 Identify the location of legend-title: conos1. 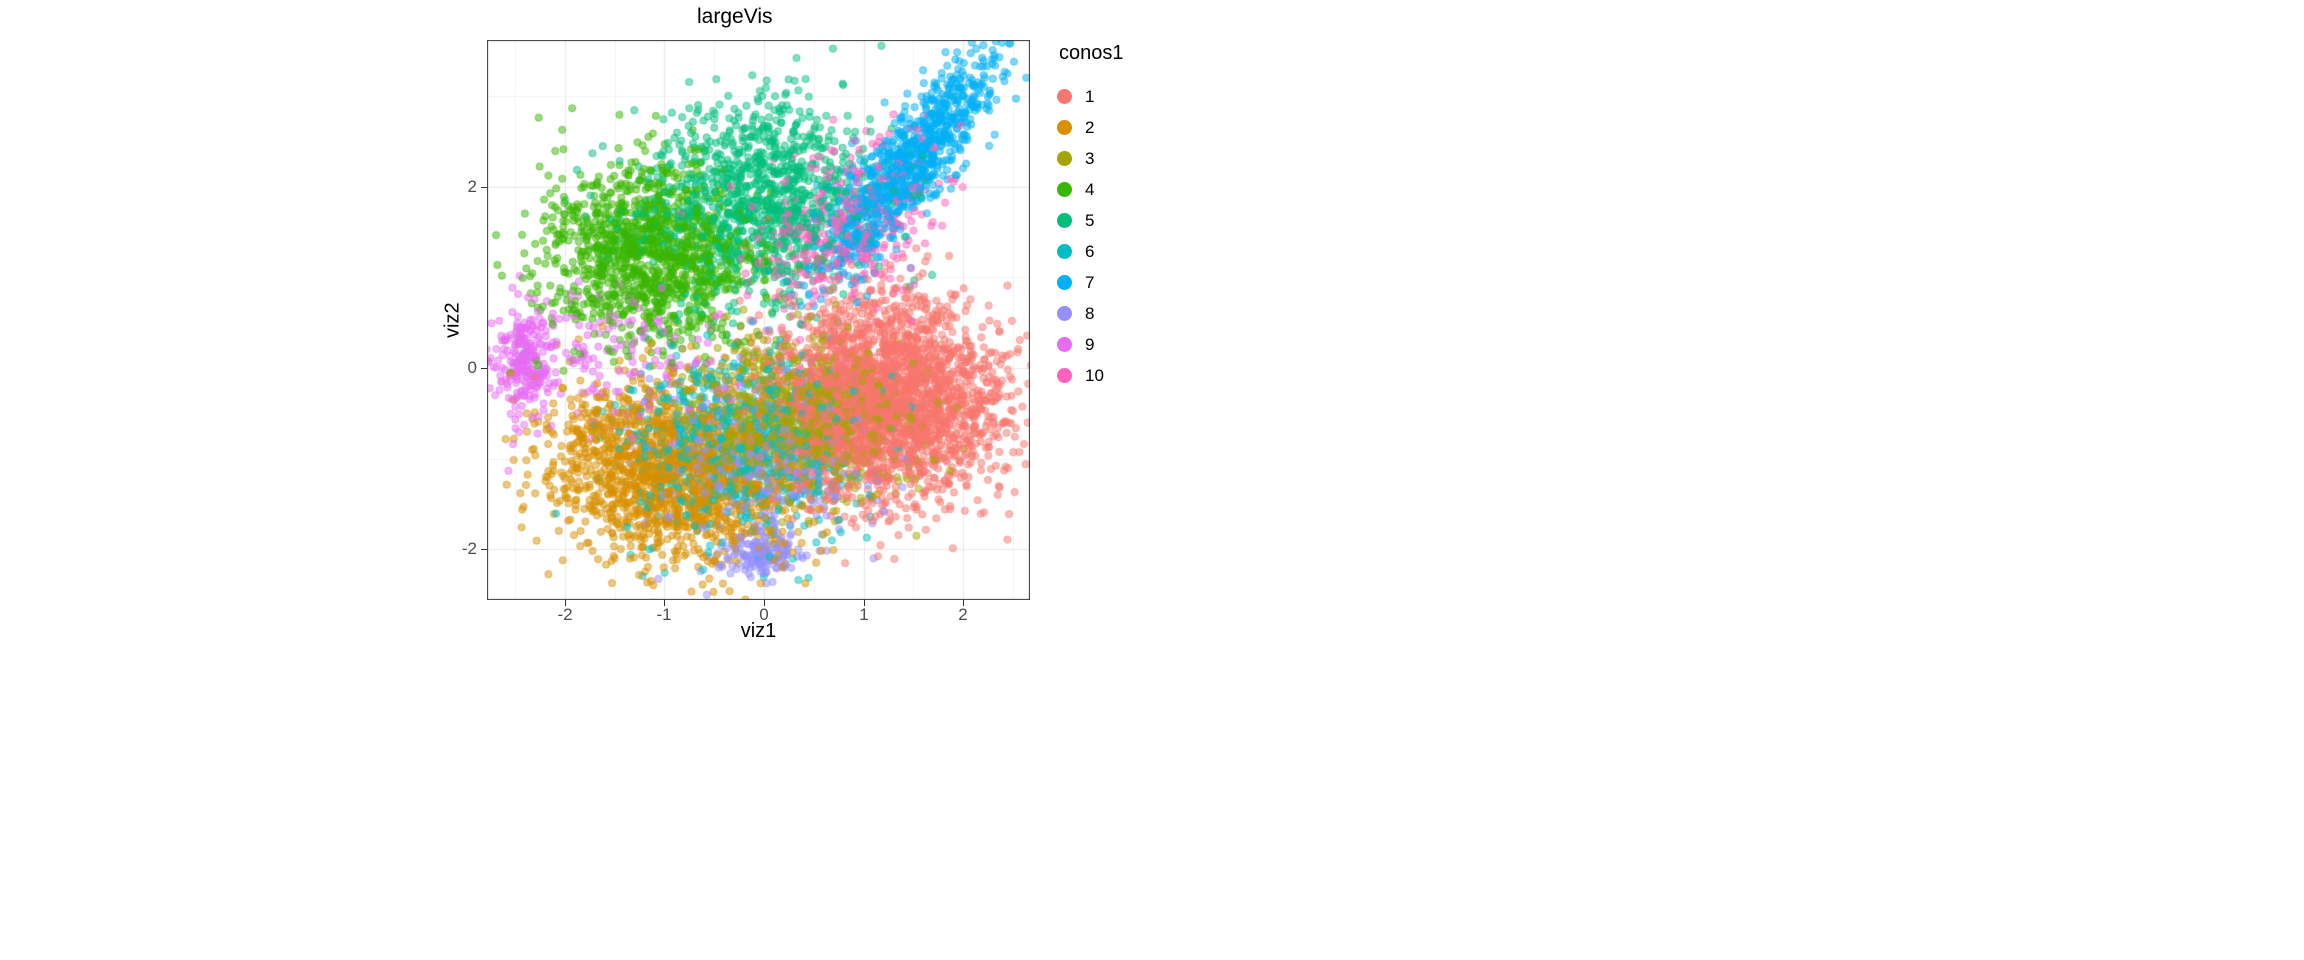
(1091, 53).